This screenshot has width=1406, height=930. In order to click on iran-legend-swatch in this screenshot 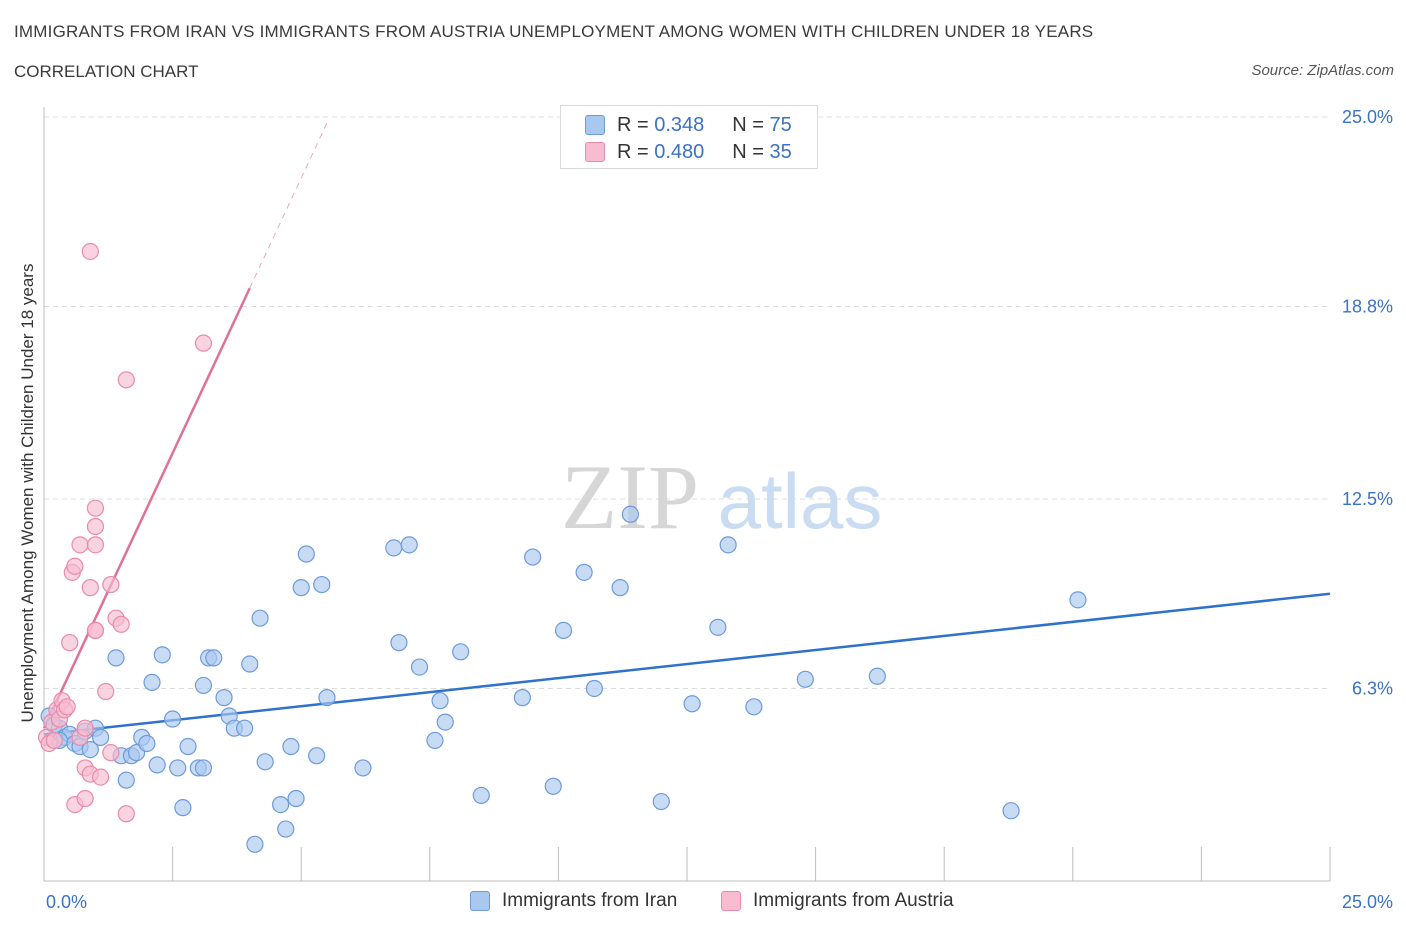, I will do `click(480, 901)`.